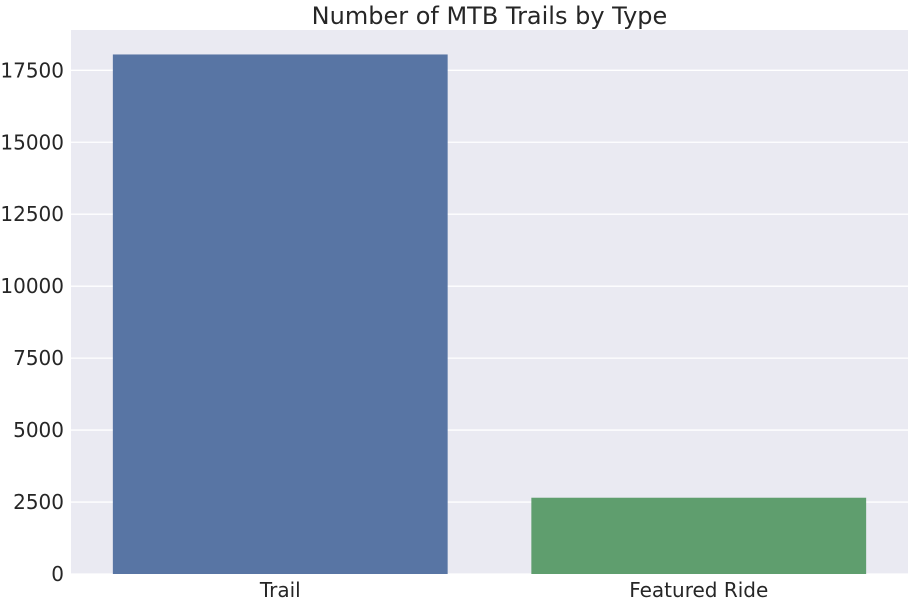  What do you see at coordinates (698, 590) in the screenshot?
I see `x-tick-label: Featured Ride` at bounding box center [698, 590].